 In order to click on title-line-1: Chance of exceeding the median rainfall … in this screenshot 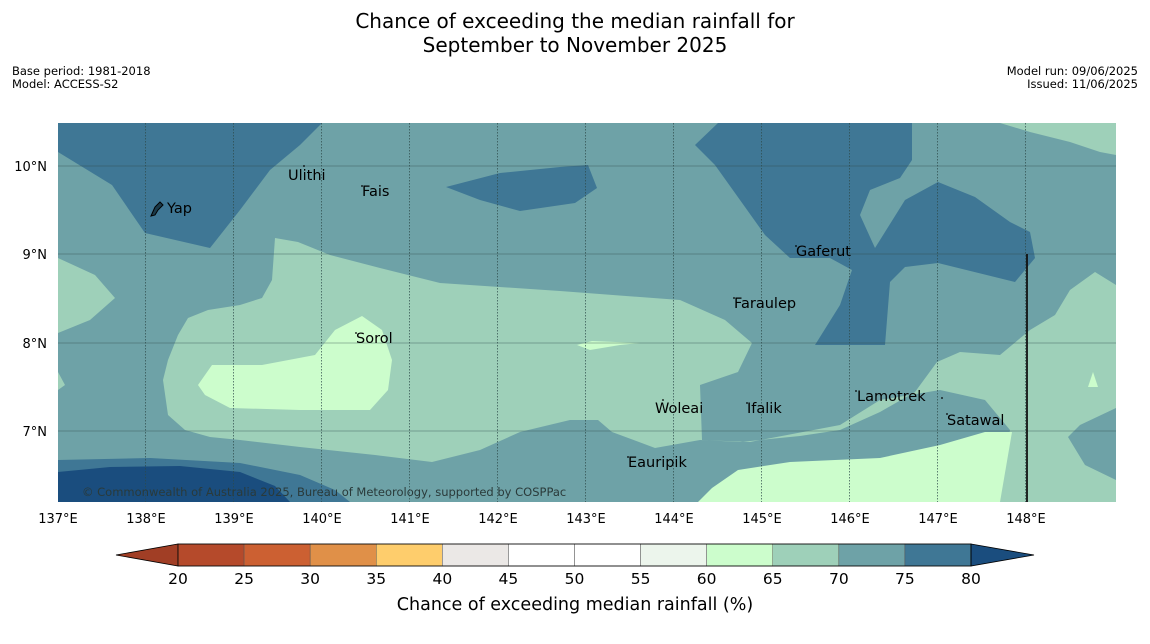, I will do `click(575, 21)`.